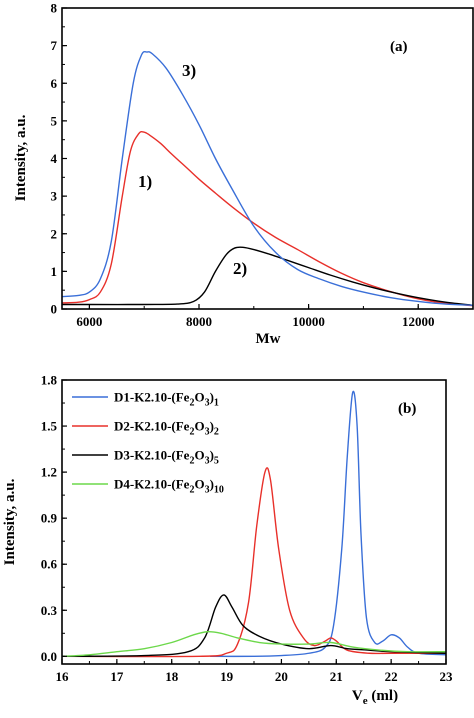  Describe the element at coordinates (21, 157) in the screenshot. I see `panel-a-y-axis-title: Intensity, a.u.` at that location.